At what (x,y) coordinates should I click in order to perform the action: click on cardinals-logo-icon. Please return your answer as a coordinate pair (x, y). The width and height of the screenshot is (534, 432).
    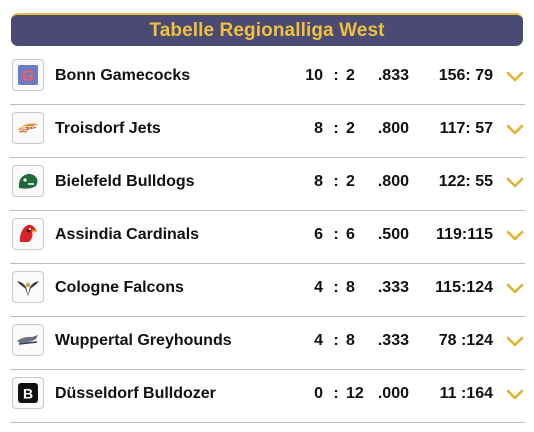
    Looking at the image, I should click on (28, 234).